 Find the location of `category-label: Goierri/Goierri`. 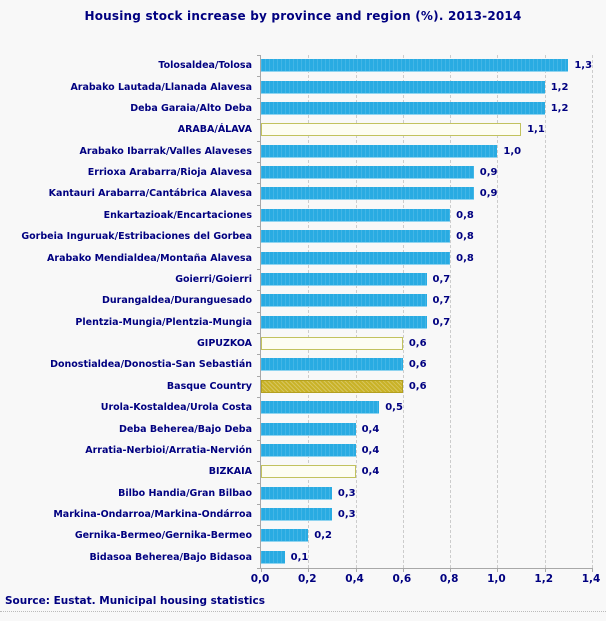

category-label: Goierri/Goierri is located at coordinates (213, 279).